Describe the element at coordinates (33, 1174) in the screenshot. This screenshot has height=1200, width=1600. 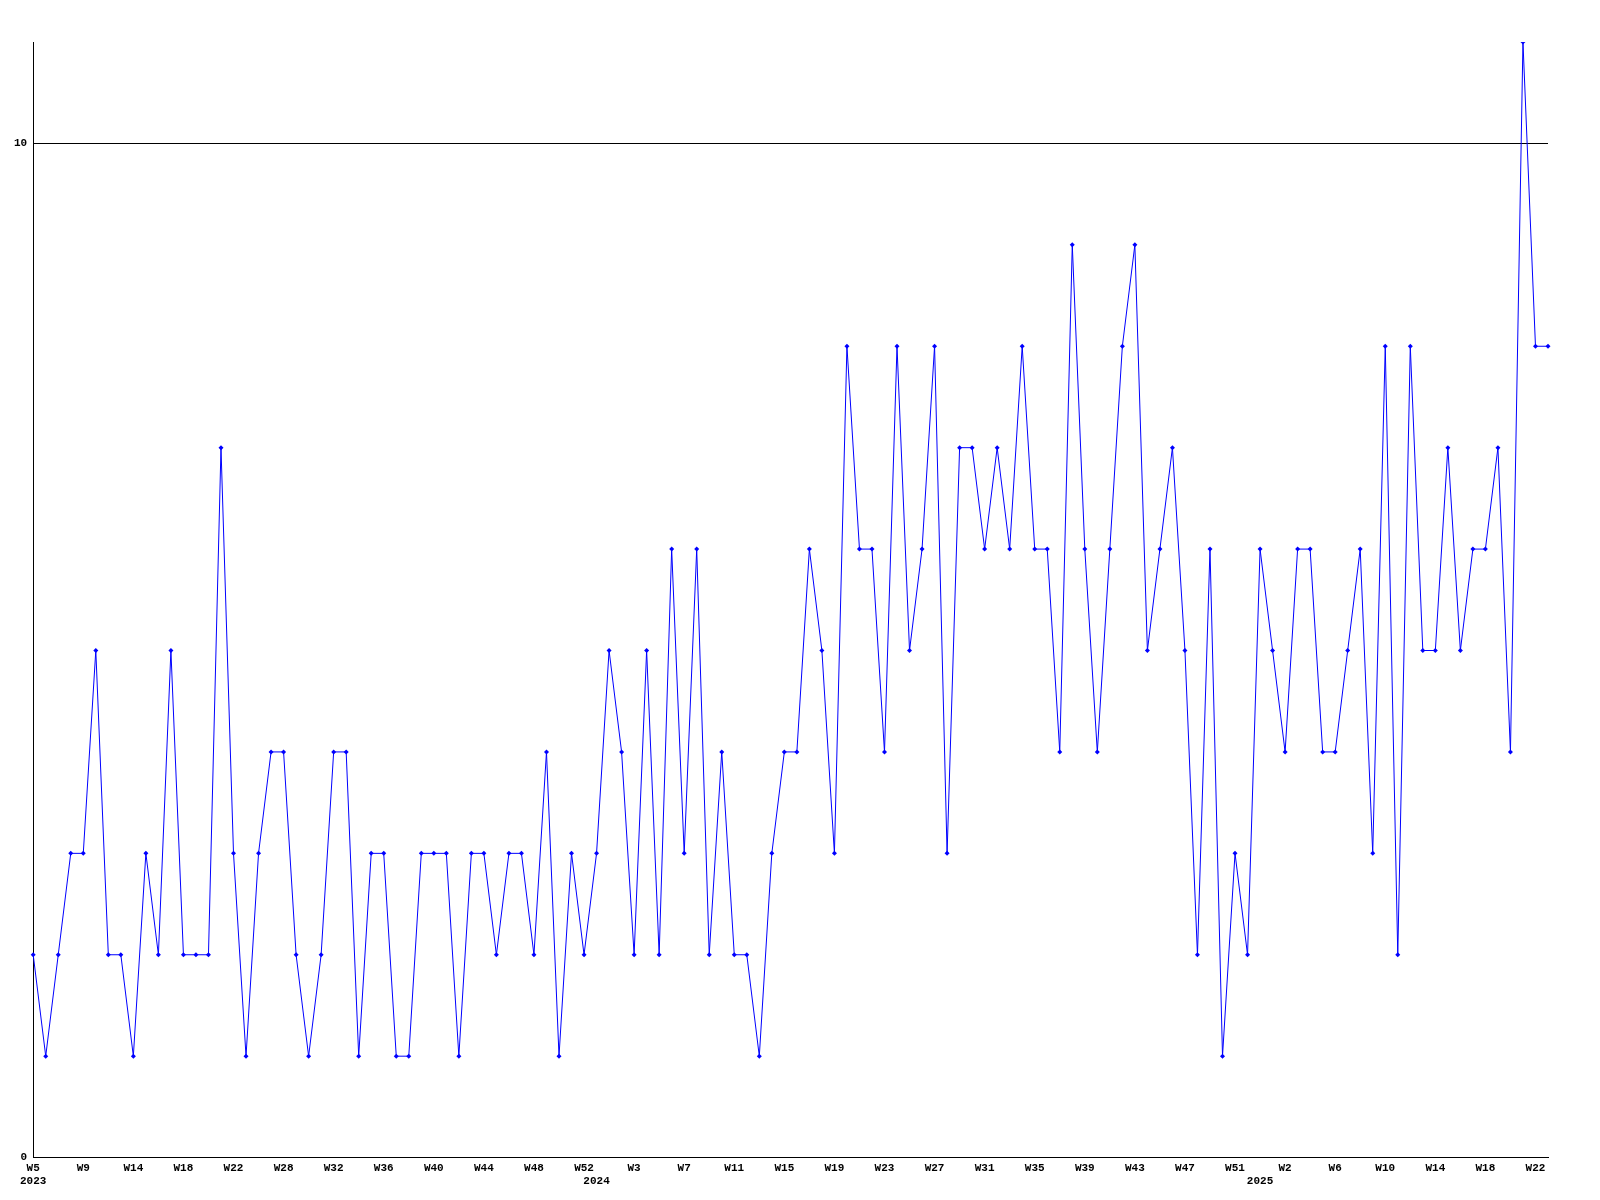
I see `x-tick-label: W5 2023` at that location.